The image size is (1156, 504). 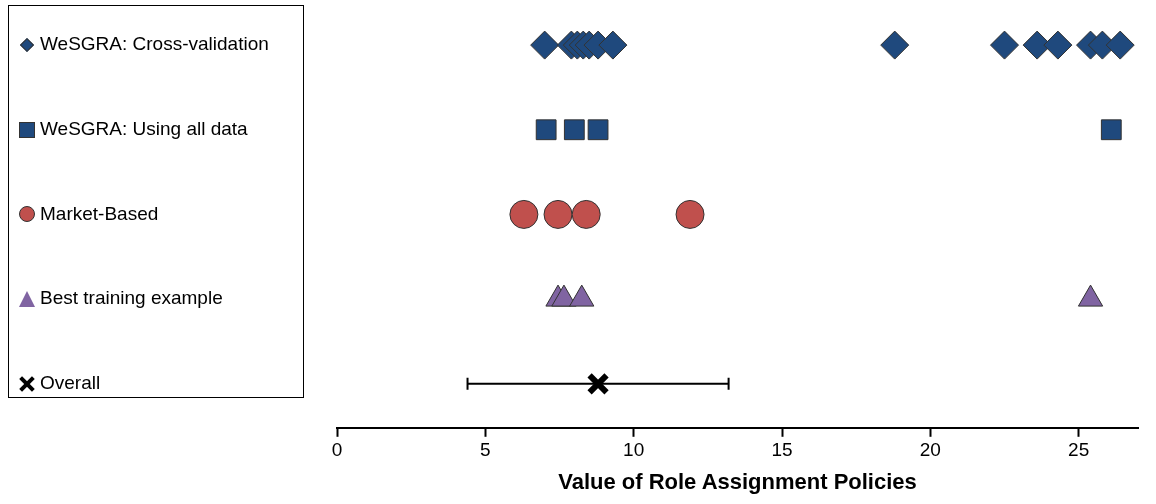 I want to click on y-tick-label: Overall, so click(x=70, y=383).